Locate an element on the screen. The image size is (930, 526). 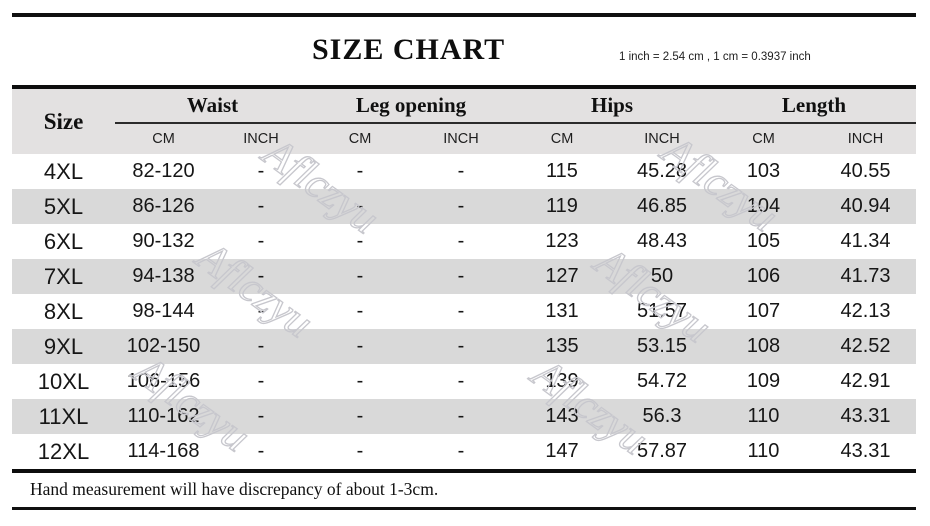
table-row: 5XL 86-126 - - - 119 46.85 104 40.94 is located at coordinates (464, 206).